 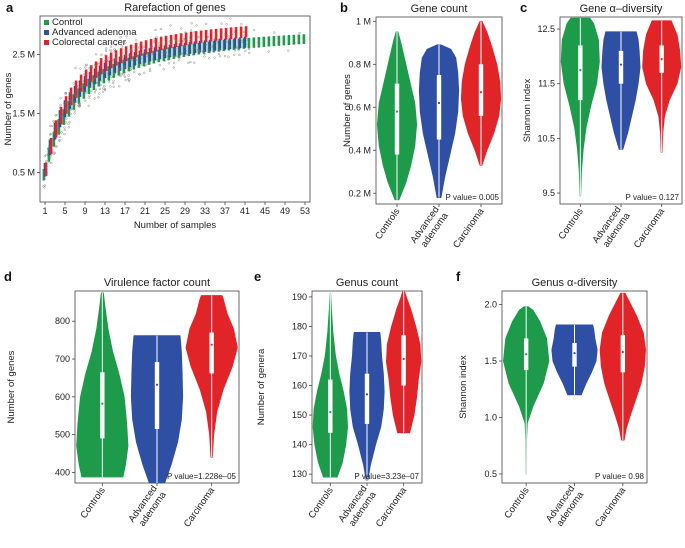 What do you see at coordinates (611, 228) in the screenshot?
I see `x-tick-label: Advancedadenoma` at bounding box center [611, 228].